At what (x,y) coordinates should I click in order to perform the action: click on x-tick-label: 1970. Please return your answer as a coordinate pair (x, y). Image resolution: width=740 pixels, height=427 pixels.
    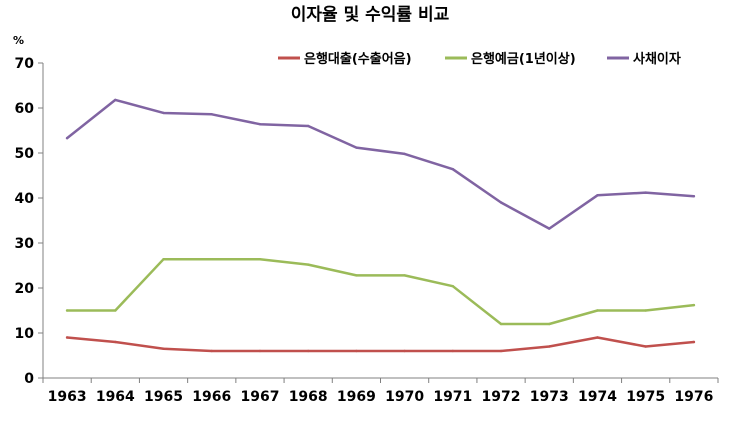
    Looking at the image, I should click on (404, 397).